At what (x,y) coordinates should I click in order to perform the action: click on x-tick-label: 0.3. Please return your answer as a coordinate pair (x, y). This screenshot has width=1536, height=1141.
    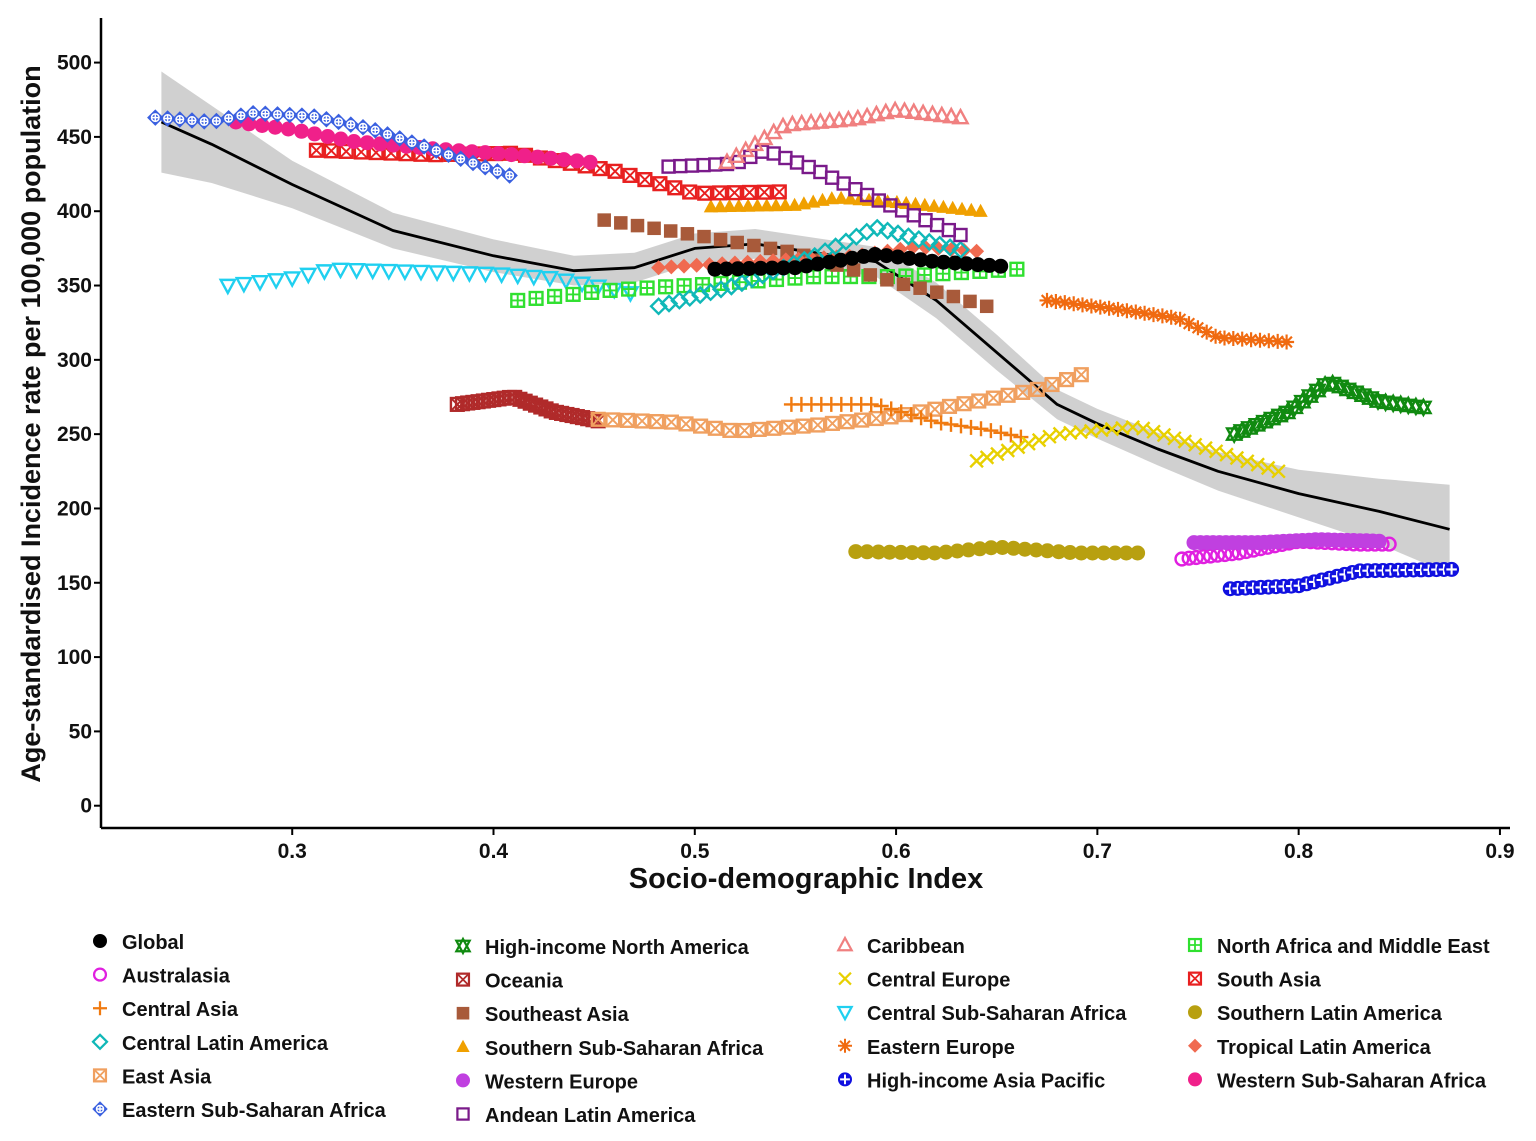
    Looking at the image, I should click on (292, 851).